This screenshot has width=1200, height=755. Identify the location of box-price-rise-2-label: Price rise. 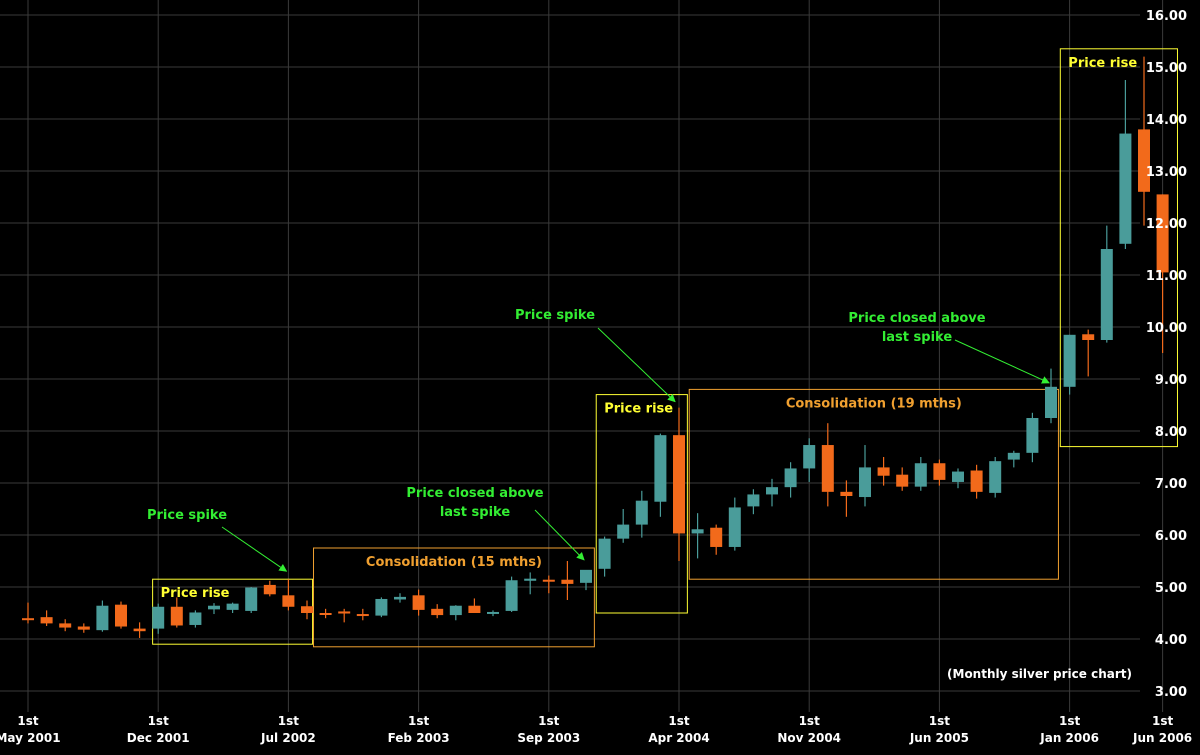
(638, 409).